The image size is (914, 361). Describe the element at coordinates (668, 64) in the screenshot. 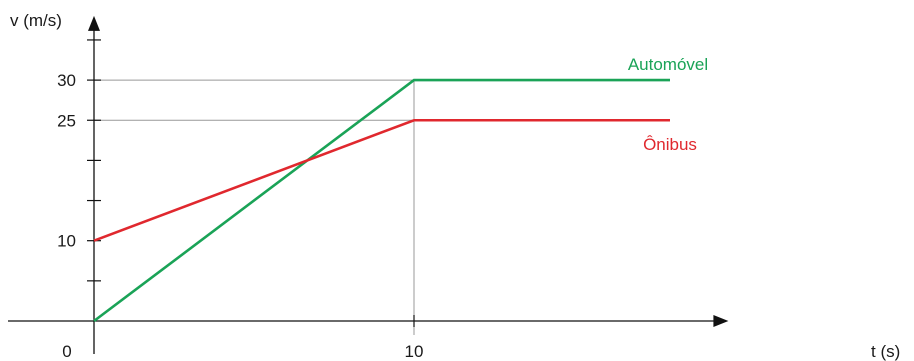

I see `series-label-automovel: Automóvel` at that location.